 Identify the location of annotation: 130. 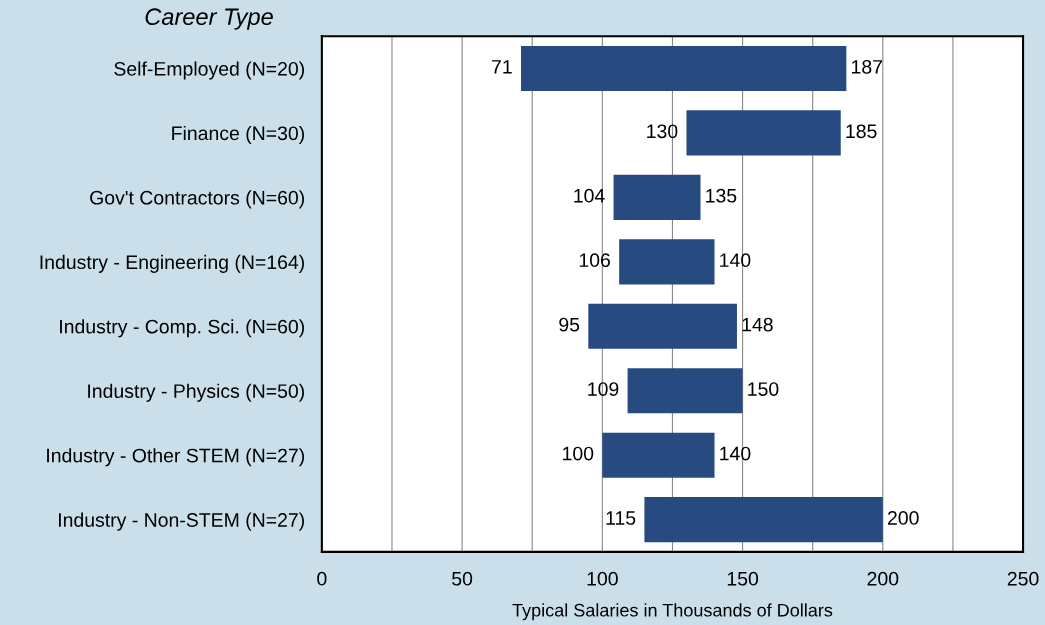
(662, 131).